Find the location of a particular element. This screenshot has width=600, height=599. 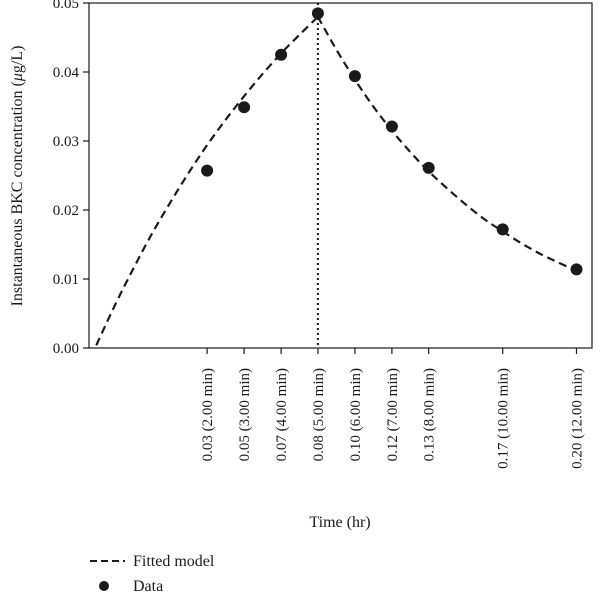

x-tick-label: 0.13 (8.00 min) is located at coordinates (430, 414).